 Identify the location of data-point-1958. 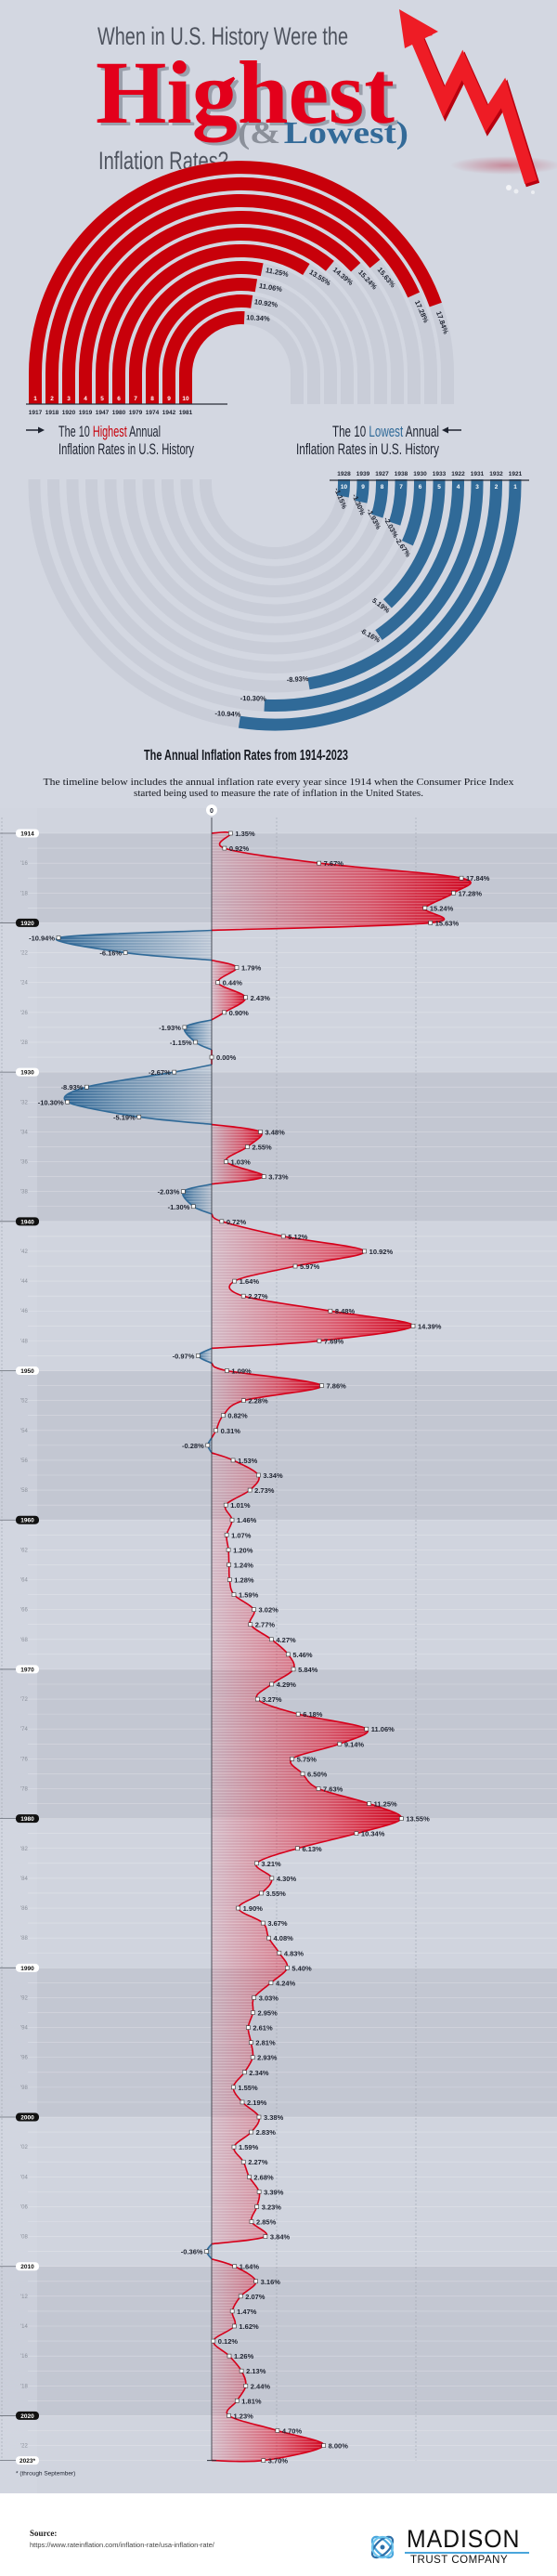
(250, 1490).